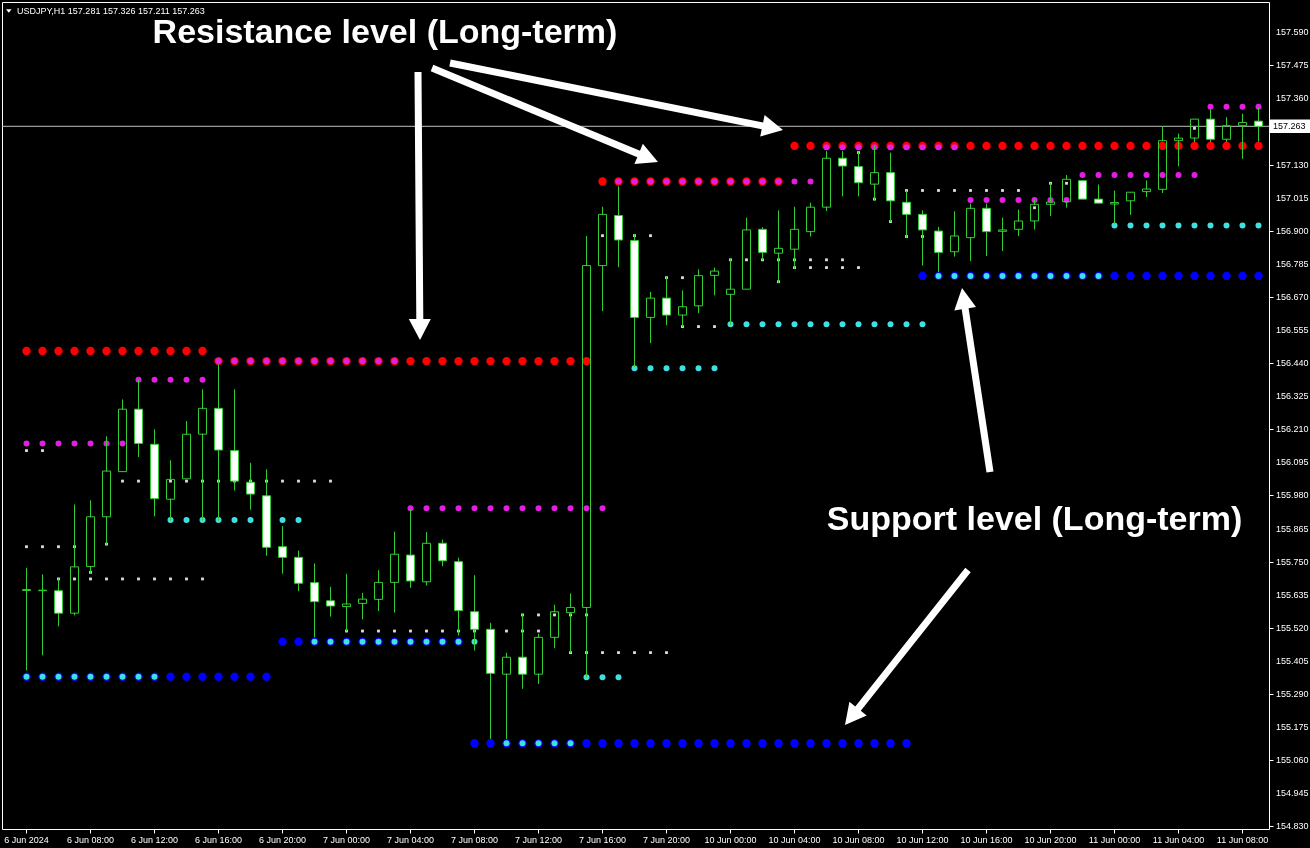 Image resolution: width=1310 pixels, height=848 pixels. What do you see at coordinates (1292, 396) in the screenshot?
I see `y-tick-label: 156.325` at bounding box center [1292, 396].